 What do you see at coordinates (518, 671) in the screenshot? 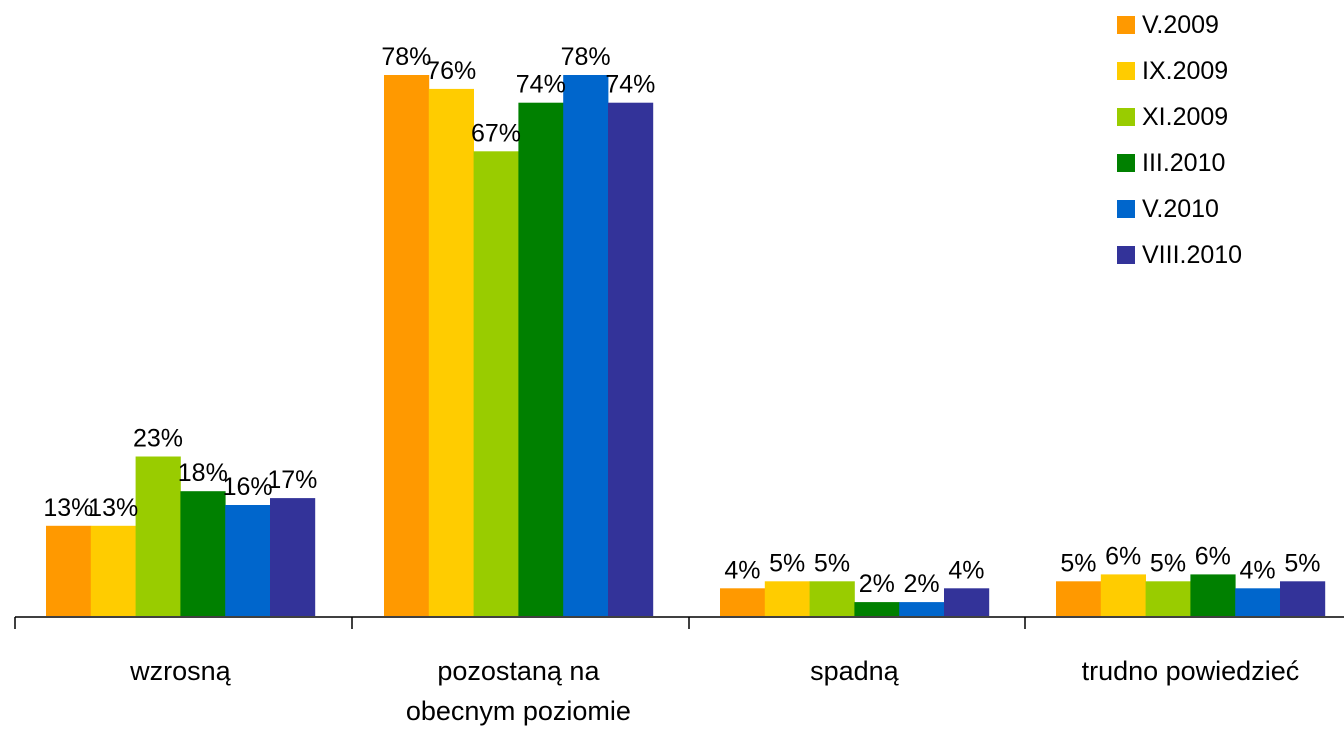
I see `category-label-1-0: pozostaną na` at bounding box center [518, 671].